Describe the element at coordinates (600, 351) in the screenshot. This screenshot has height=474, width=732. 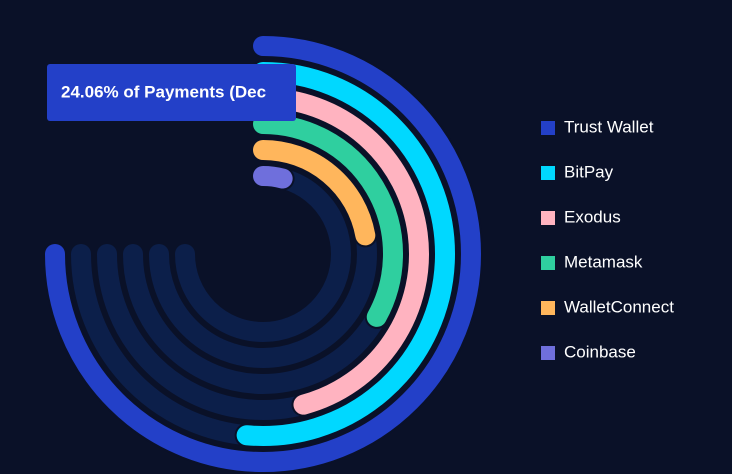
I see `legend-label: Coinbase` at that location.